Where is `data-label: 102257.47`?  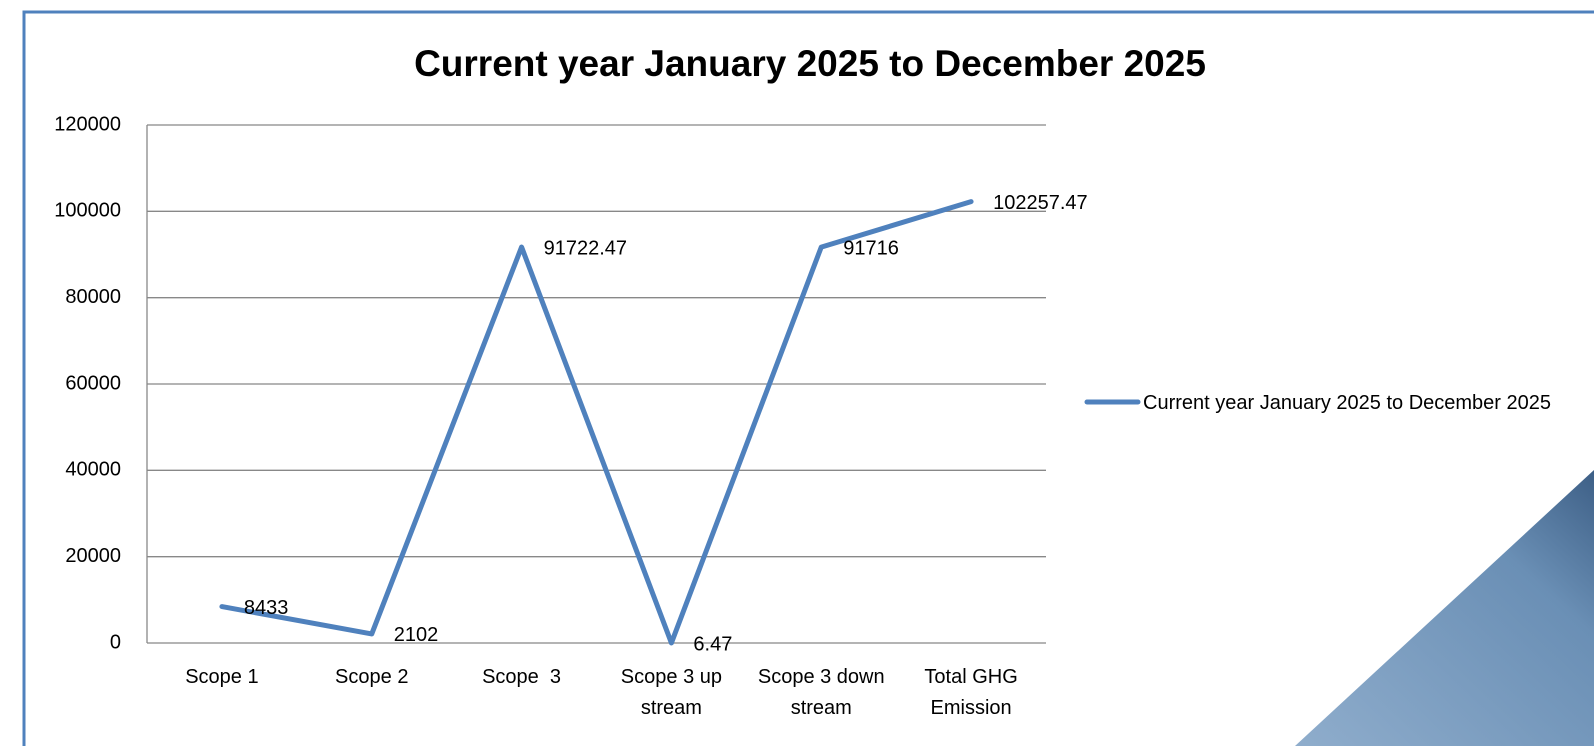 data-label: 102257.47 is located at coordinates (1040, 203).